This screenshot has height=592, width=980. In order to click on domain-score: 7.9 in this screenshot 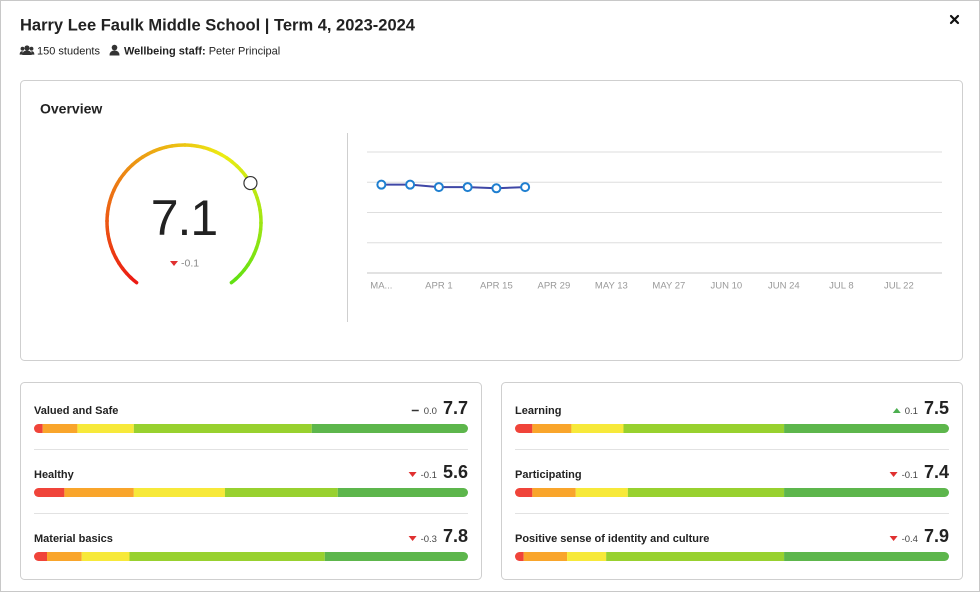, I will do `click(936, 536)`.